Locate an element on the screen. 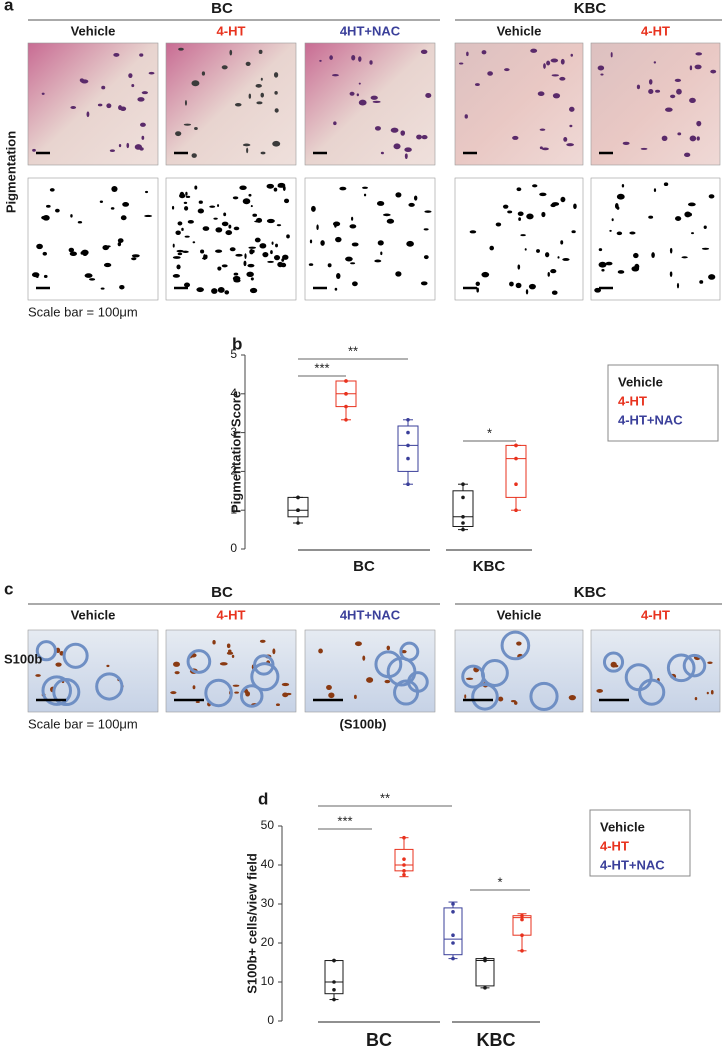 This screenshot has height=1055, width=727. legend-entry: 4-HT+NAC is located at coordinates (650, 419).